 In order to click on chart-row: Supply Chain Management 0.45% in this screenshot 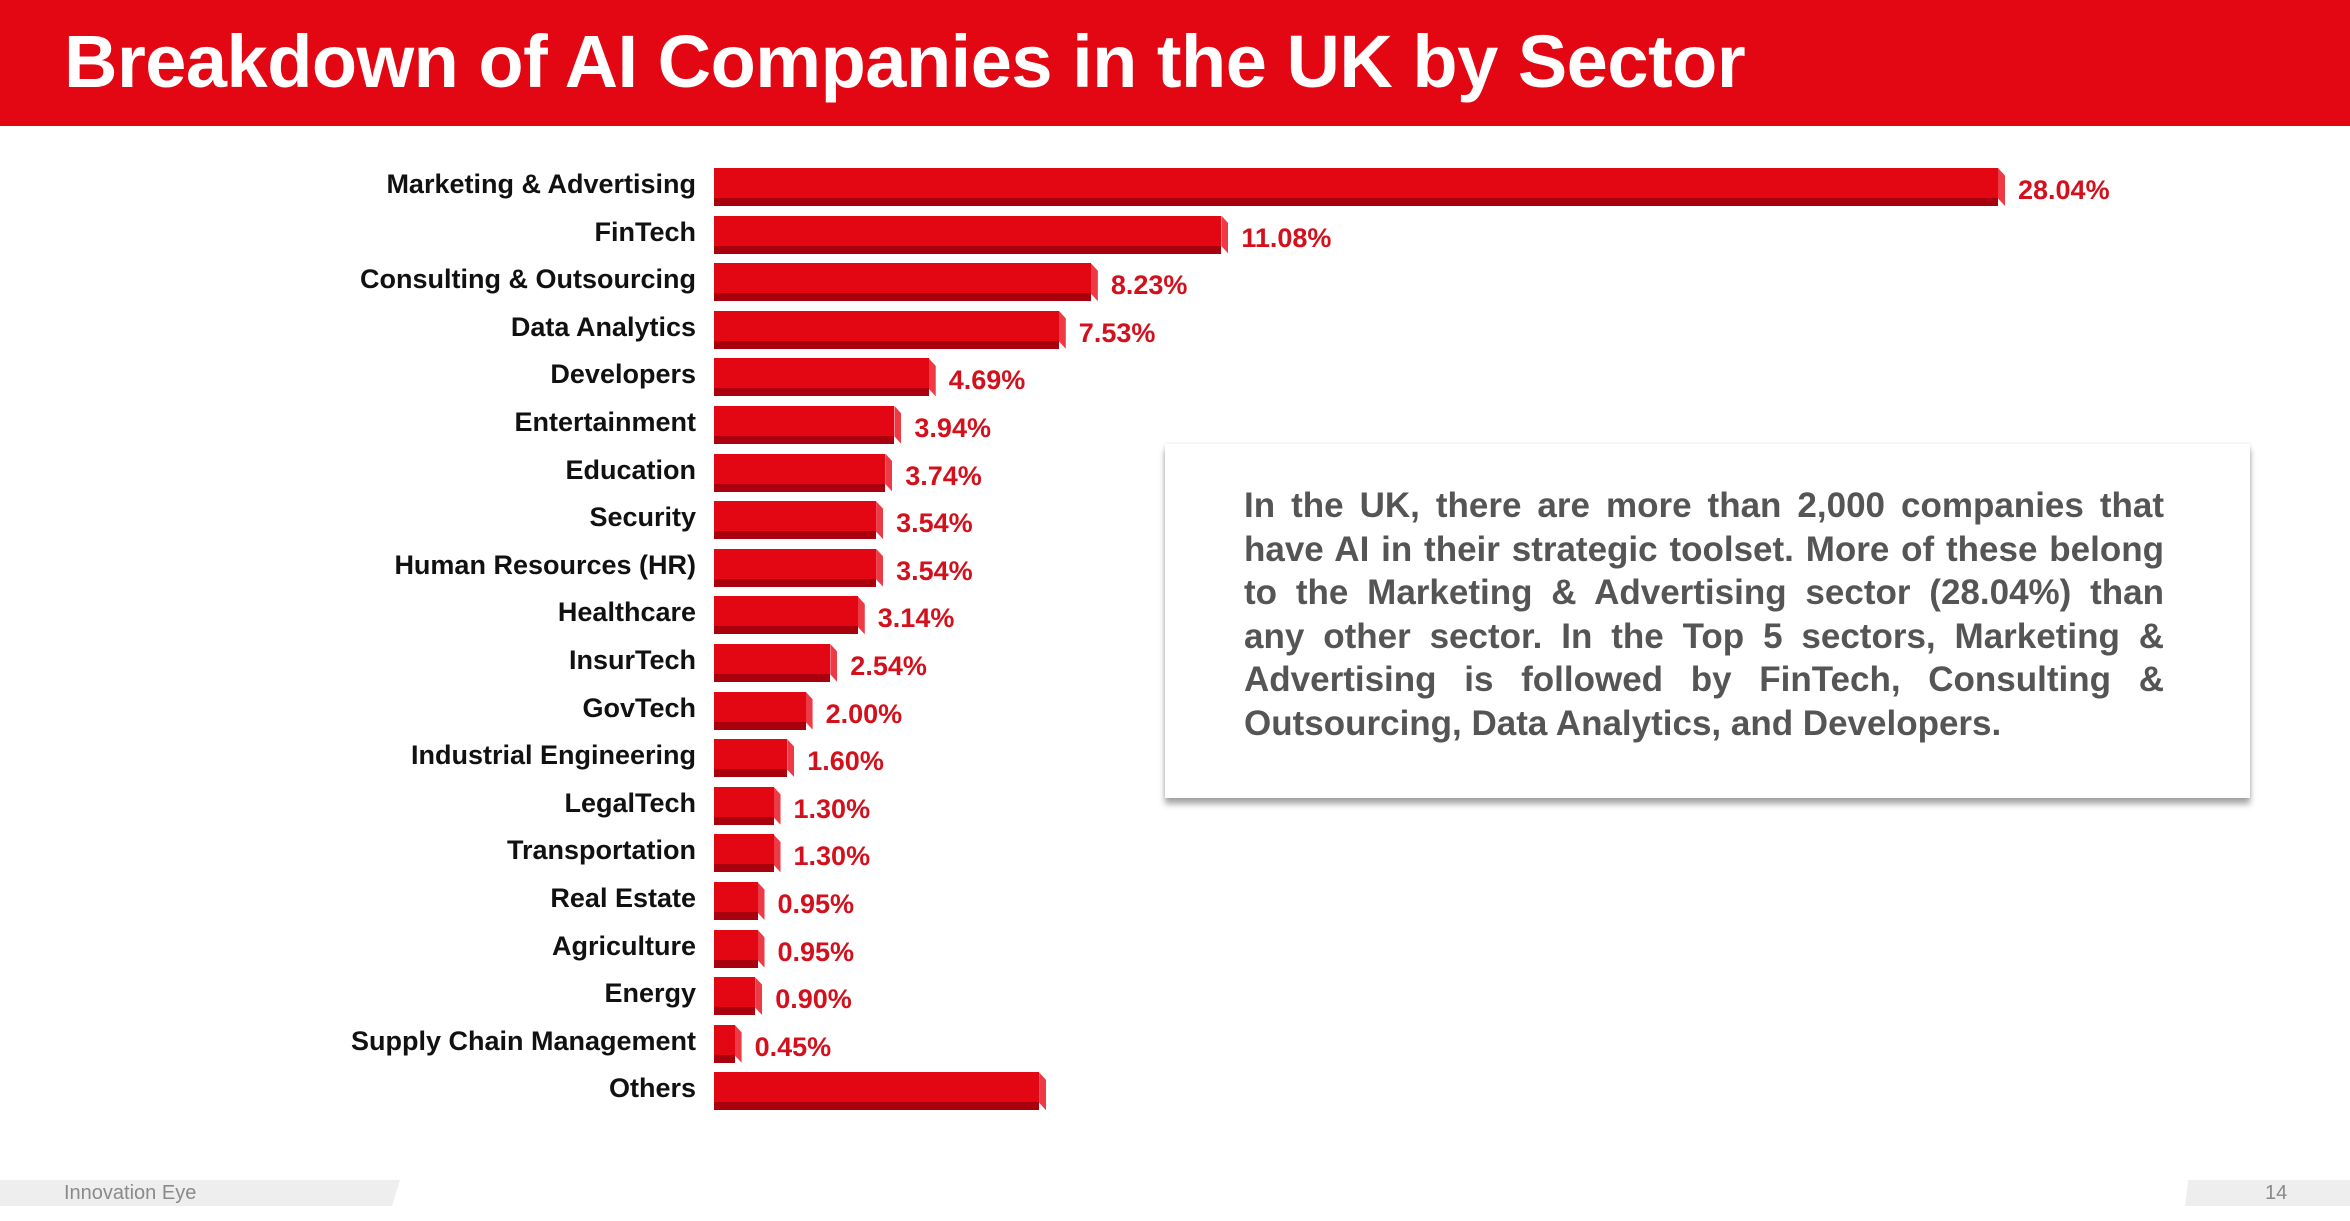, I will do `click(1175, 1043)`.